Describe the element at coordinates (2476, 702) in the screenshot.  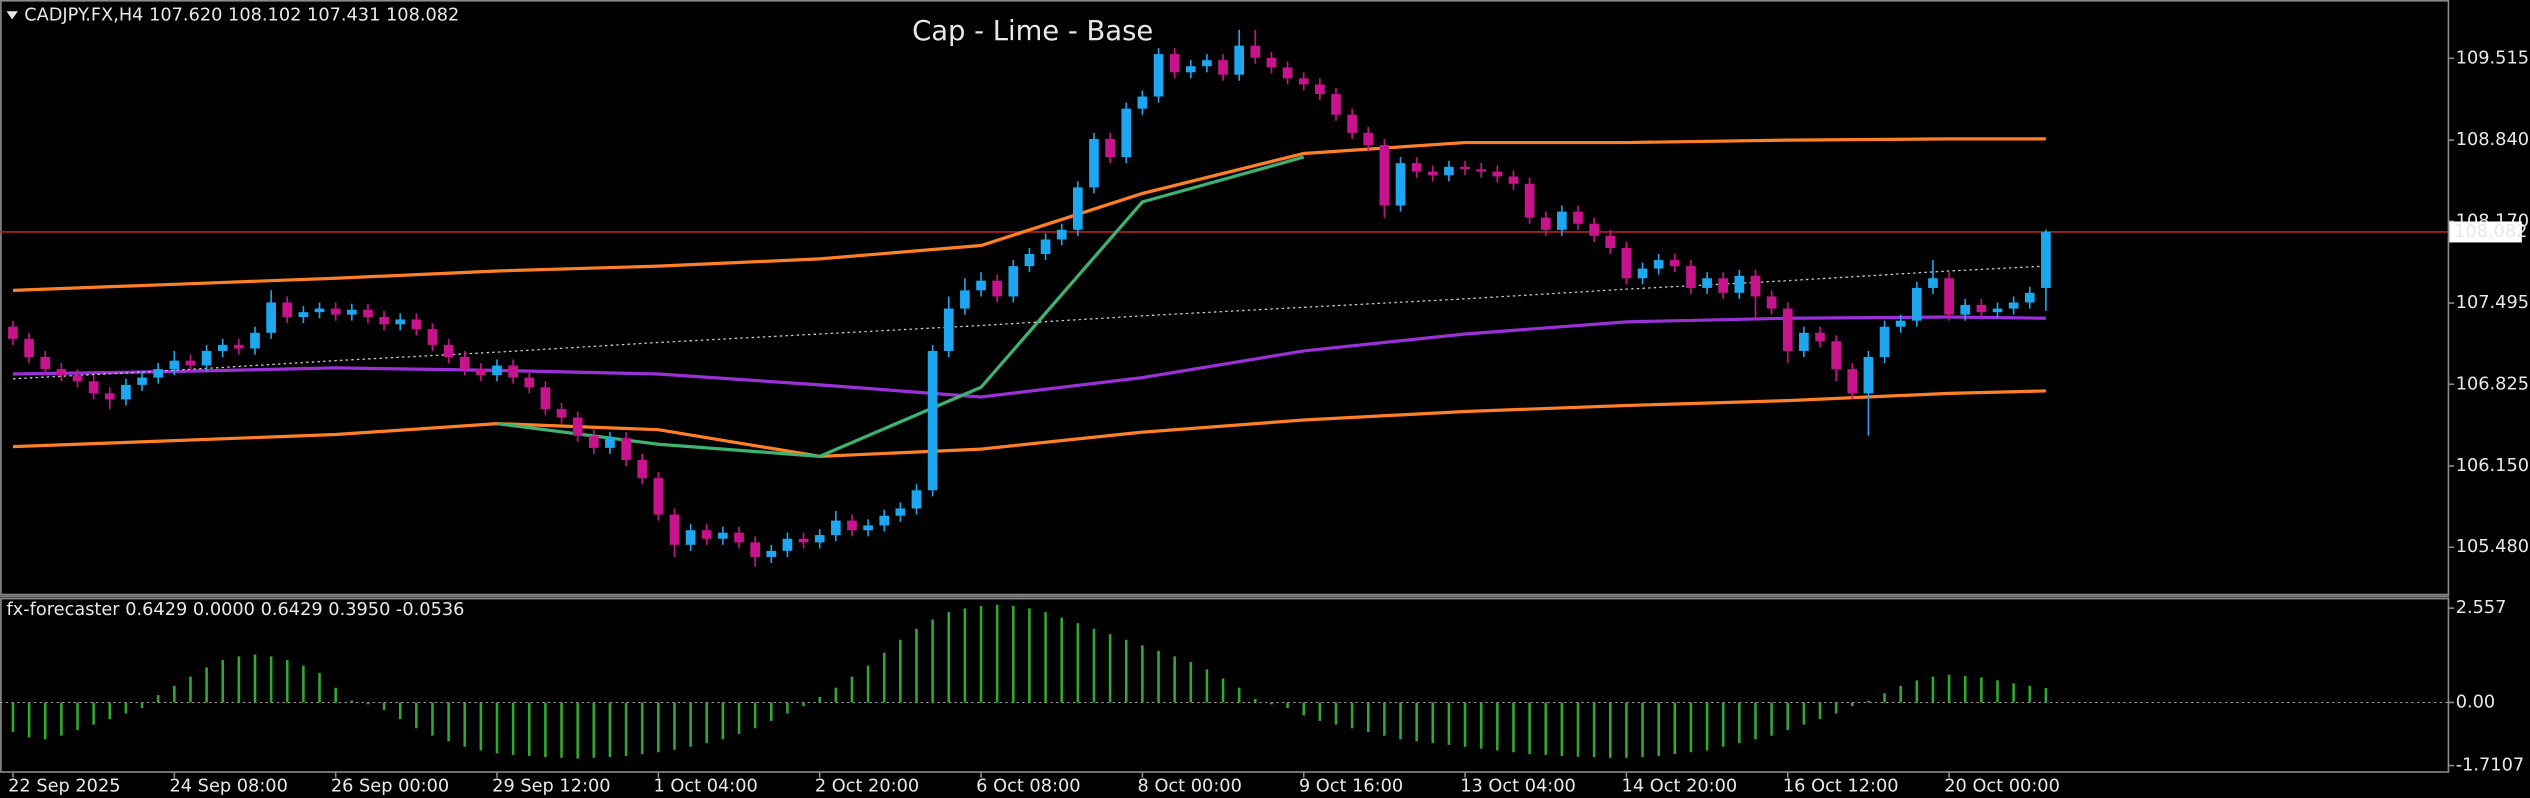
I see `y-tick-label: 0.00` at that location.